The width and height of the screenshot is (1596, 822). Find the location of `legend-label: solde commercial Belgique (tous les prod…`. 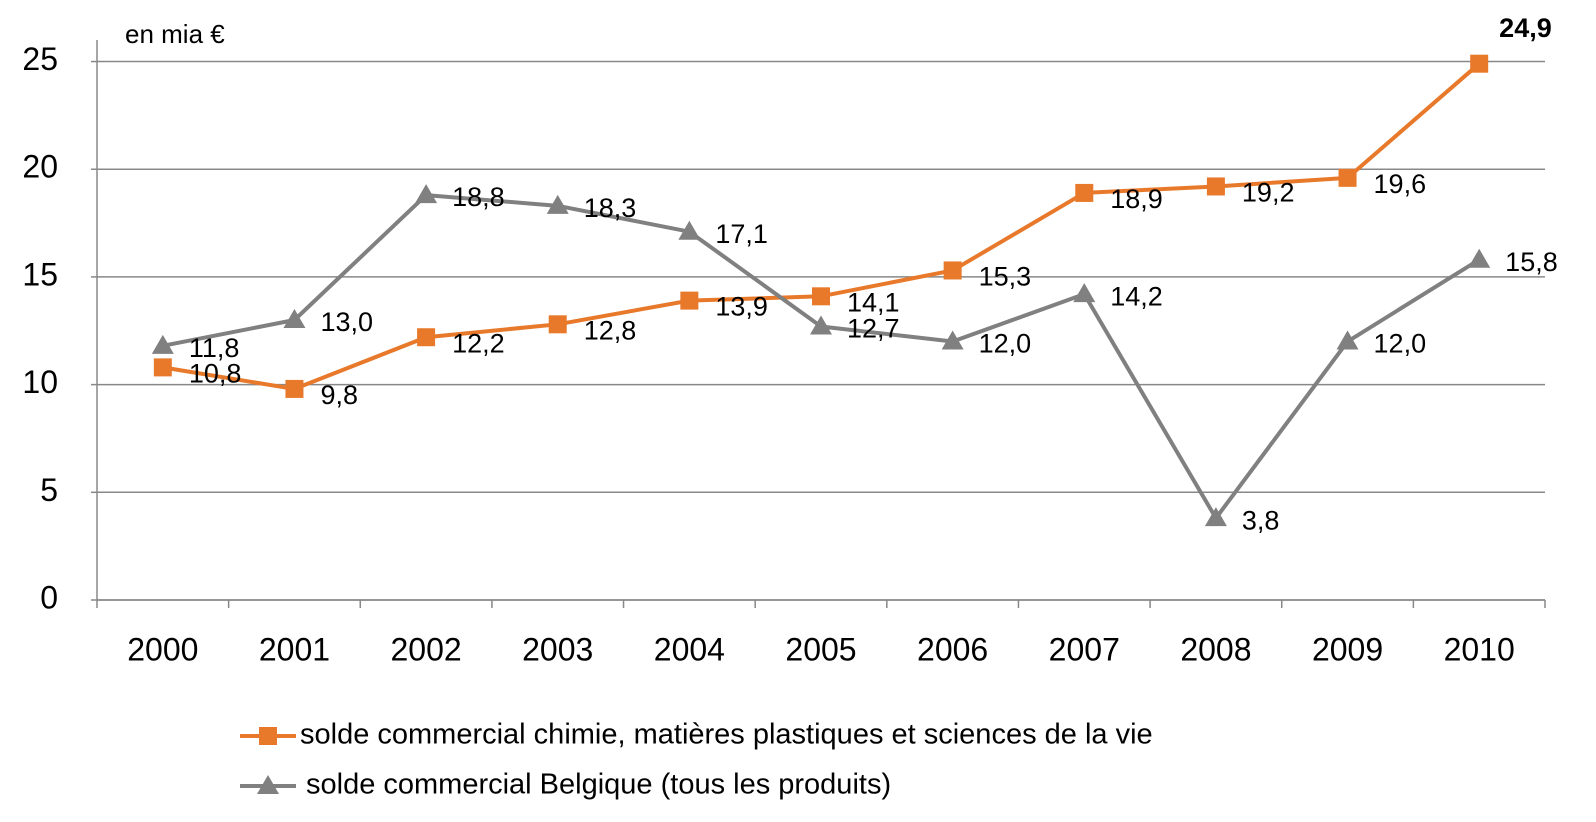

legend-label: solde commercial Belgique (tous les prod… is located at coordinates (598, 785).